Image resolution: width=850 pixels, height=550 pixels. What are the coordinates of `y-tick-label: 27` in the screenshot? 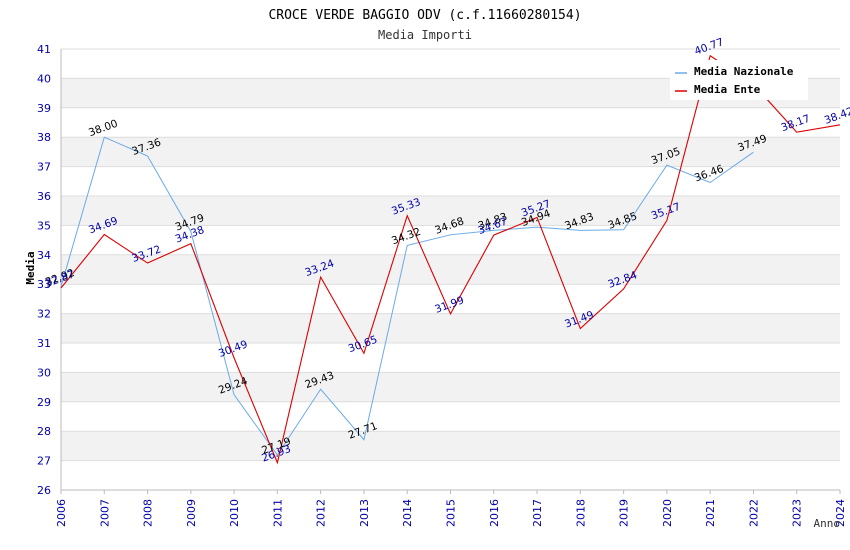 It's located at (44, 461).